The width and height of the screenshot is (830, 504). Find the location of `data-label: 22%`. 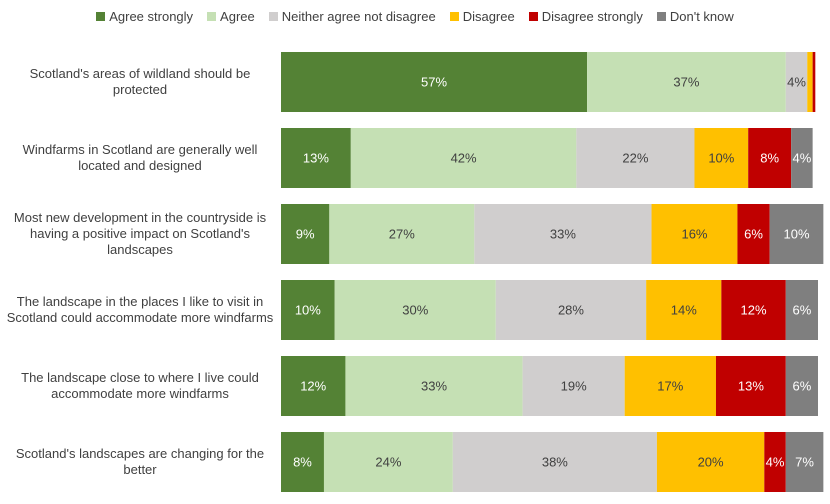

data-label: 22% is located at coordinates (635, 157).